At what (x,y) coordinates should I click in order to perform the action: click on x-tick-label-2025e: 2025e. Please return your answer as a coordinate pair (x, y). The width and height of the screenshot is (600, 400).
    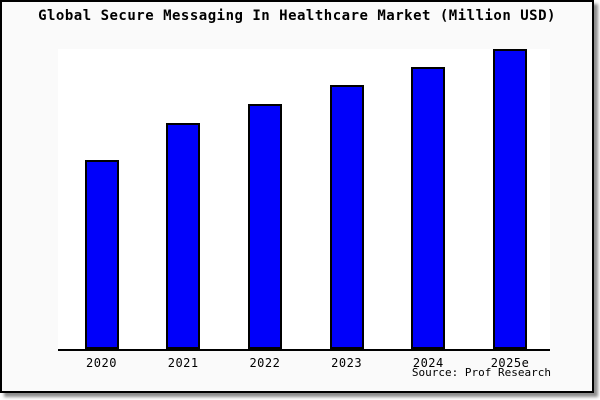
    Looking at the image, I should click on (510, 363).